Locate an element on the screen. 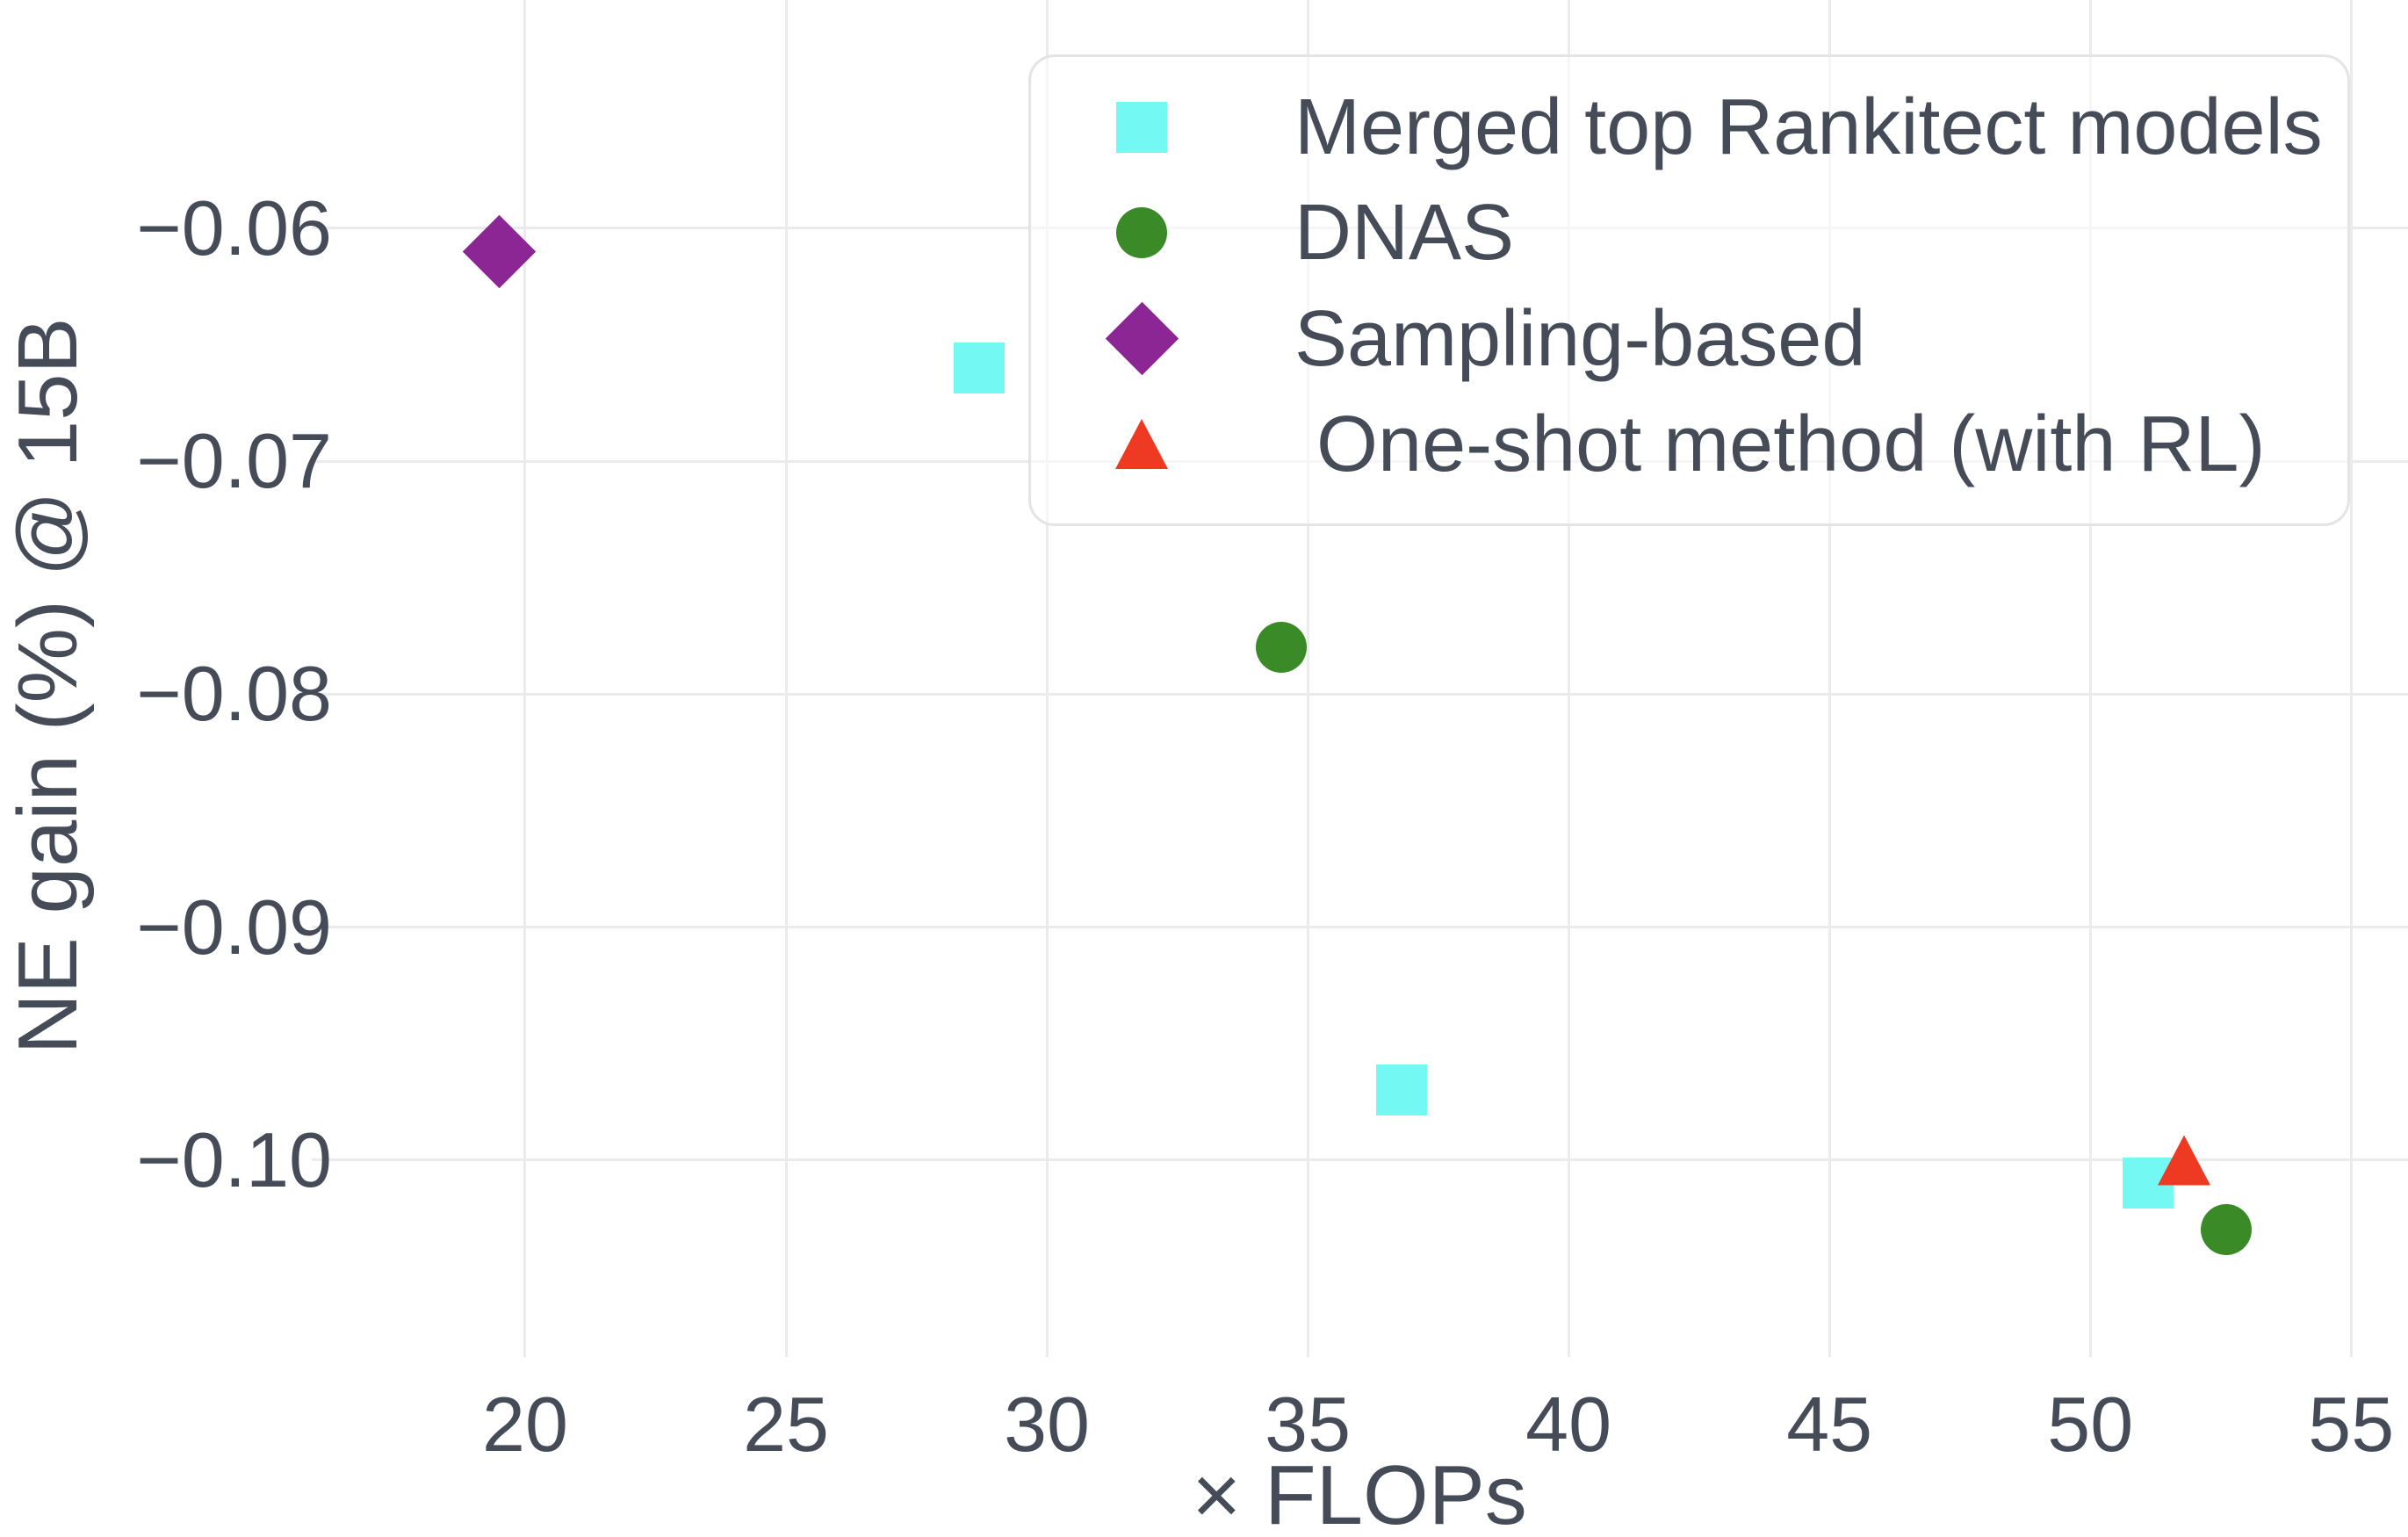 This screenshot has width=2408, height=1537. y-tick-label: −0.08 is located at coordinates (234, 694).